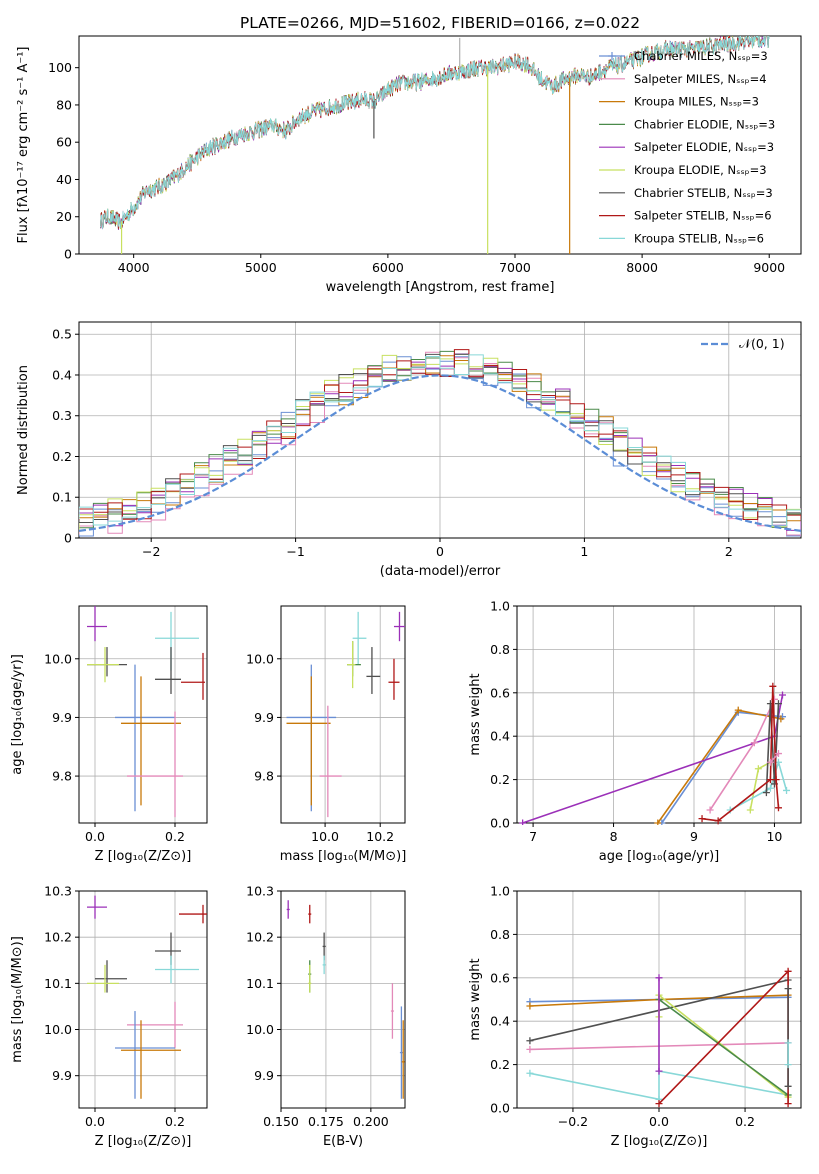  Describe the element at coordinates (500, 649) in the screenshot. I see `y-tick-label: 0.8` at that location.